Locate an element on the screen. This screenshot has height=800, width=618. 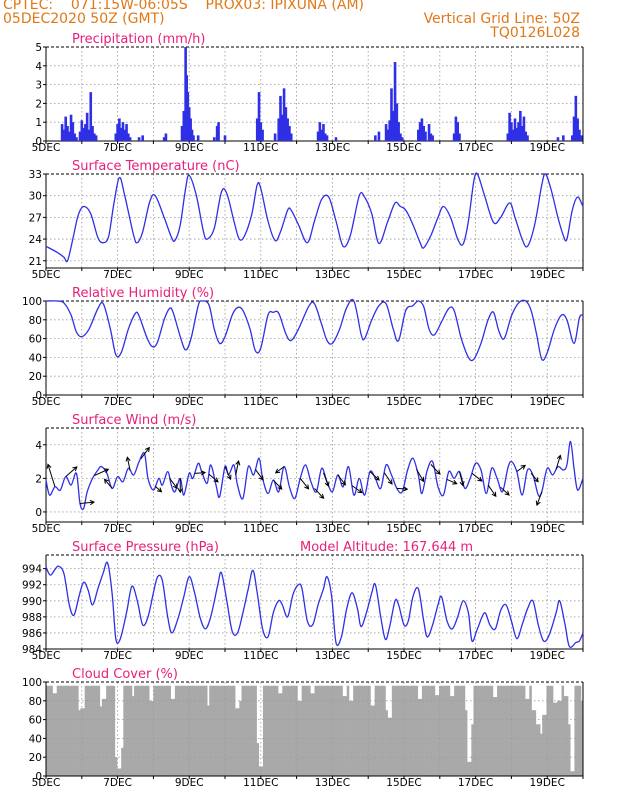
x-tick-label: 13DEC is located at coordinates (332, 656).